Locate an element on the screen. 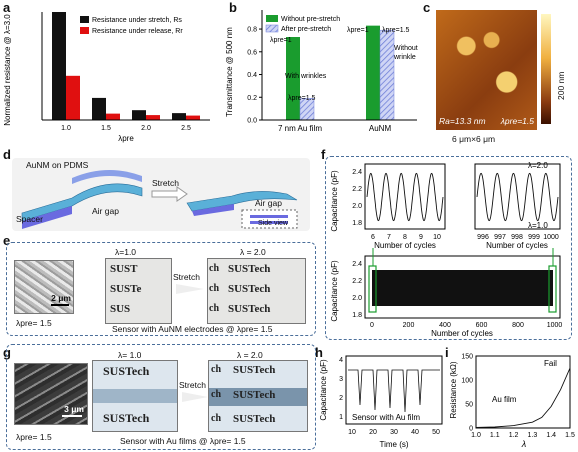 The image size is (578, 452). annotation-without-1: Without is located at coordinates (406, 48).